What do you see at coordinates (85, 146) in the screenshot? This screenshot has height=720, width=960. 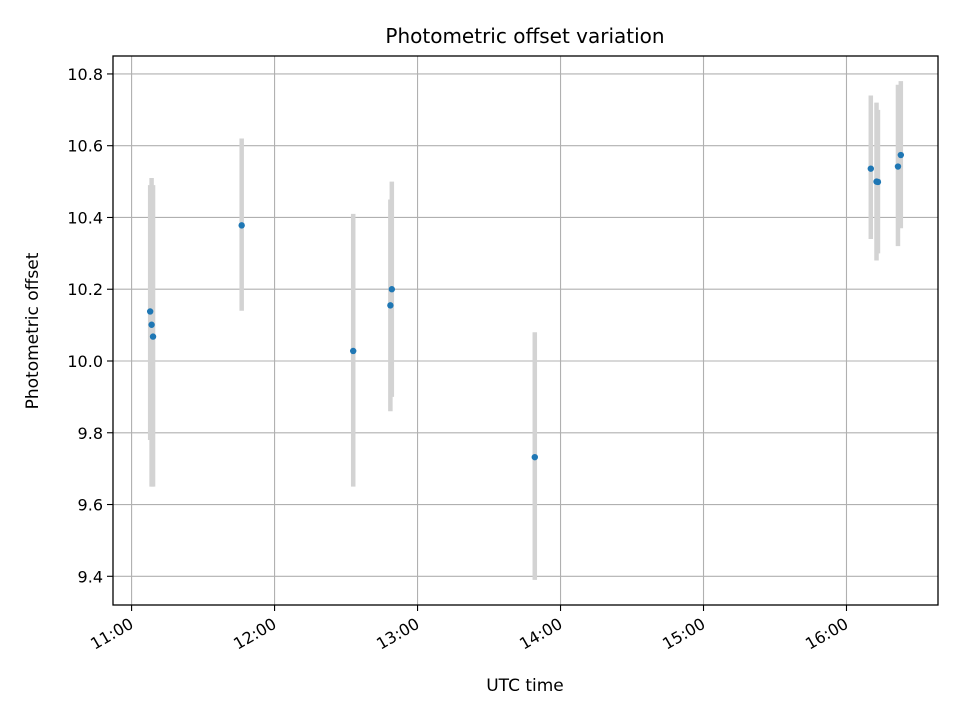 I see `y-tick-label: 10.6` at bounding box center [85, 146].